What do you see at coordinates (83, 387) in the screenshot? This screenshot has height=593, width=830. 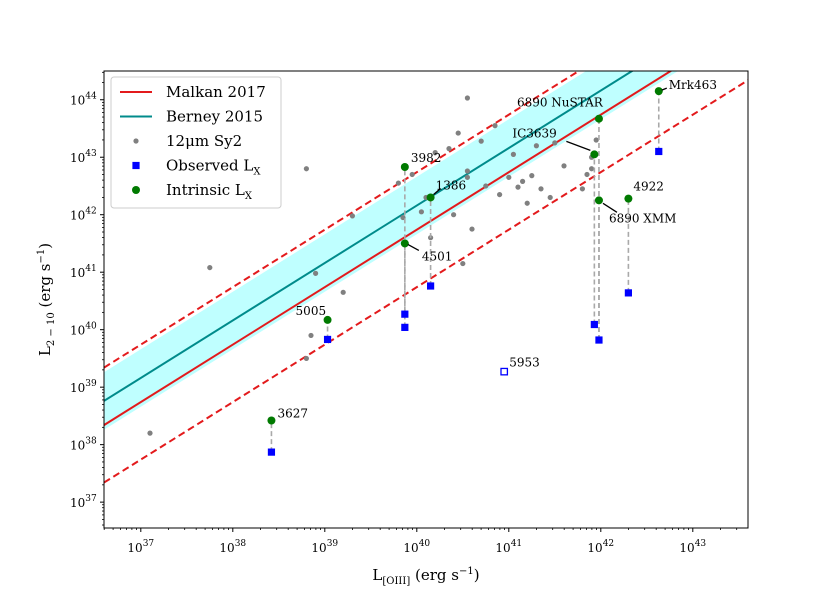 I see `y-tick-label: 1039` at bounding box center [83, 387].